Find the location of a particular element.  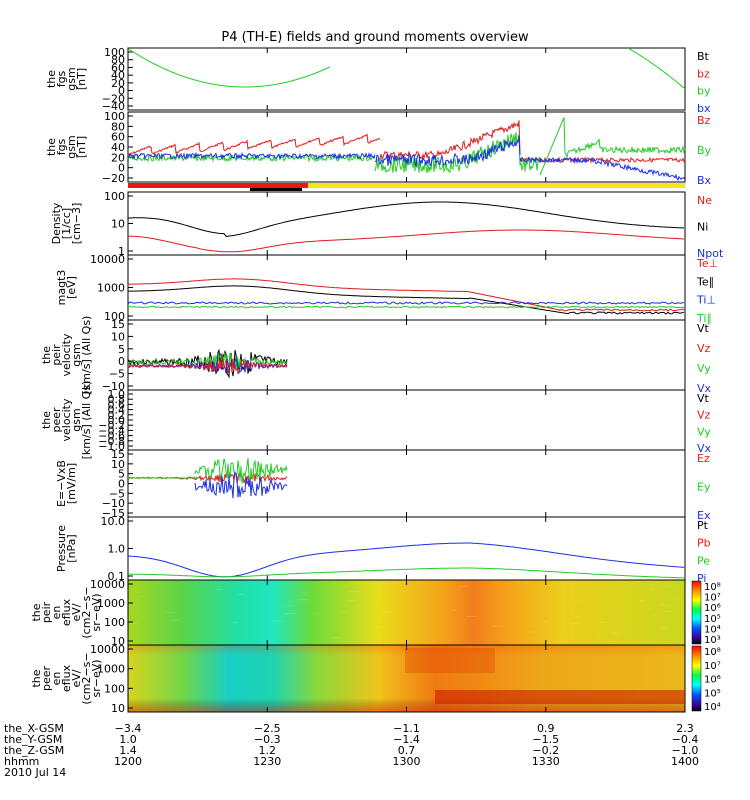

legend-entry: Ni is located at coordinates (702, 227).